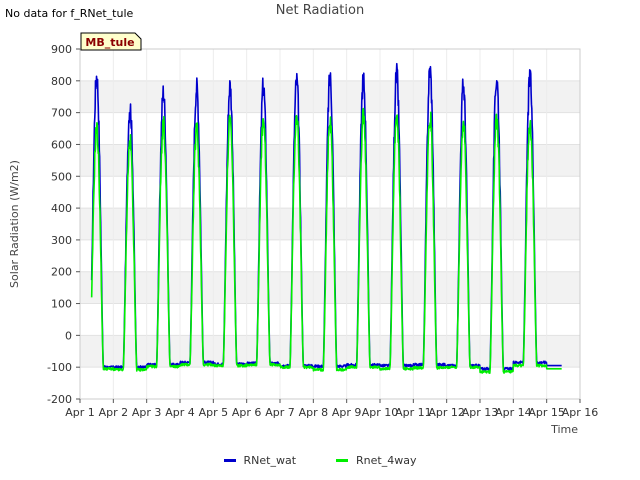  What do you see at coordinates (347, 412) in the screenshot?
I see `x-tick-label: Apr 9` at bounding box center [347, 412].